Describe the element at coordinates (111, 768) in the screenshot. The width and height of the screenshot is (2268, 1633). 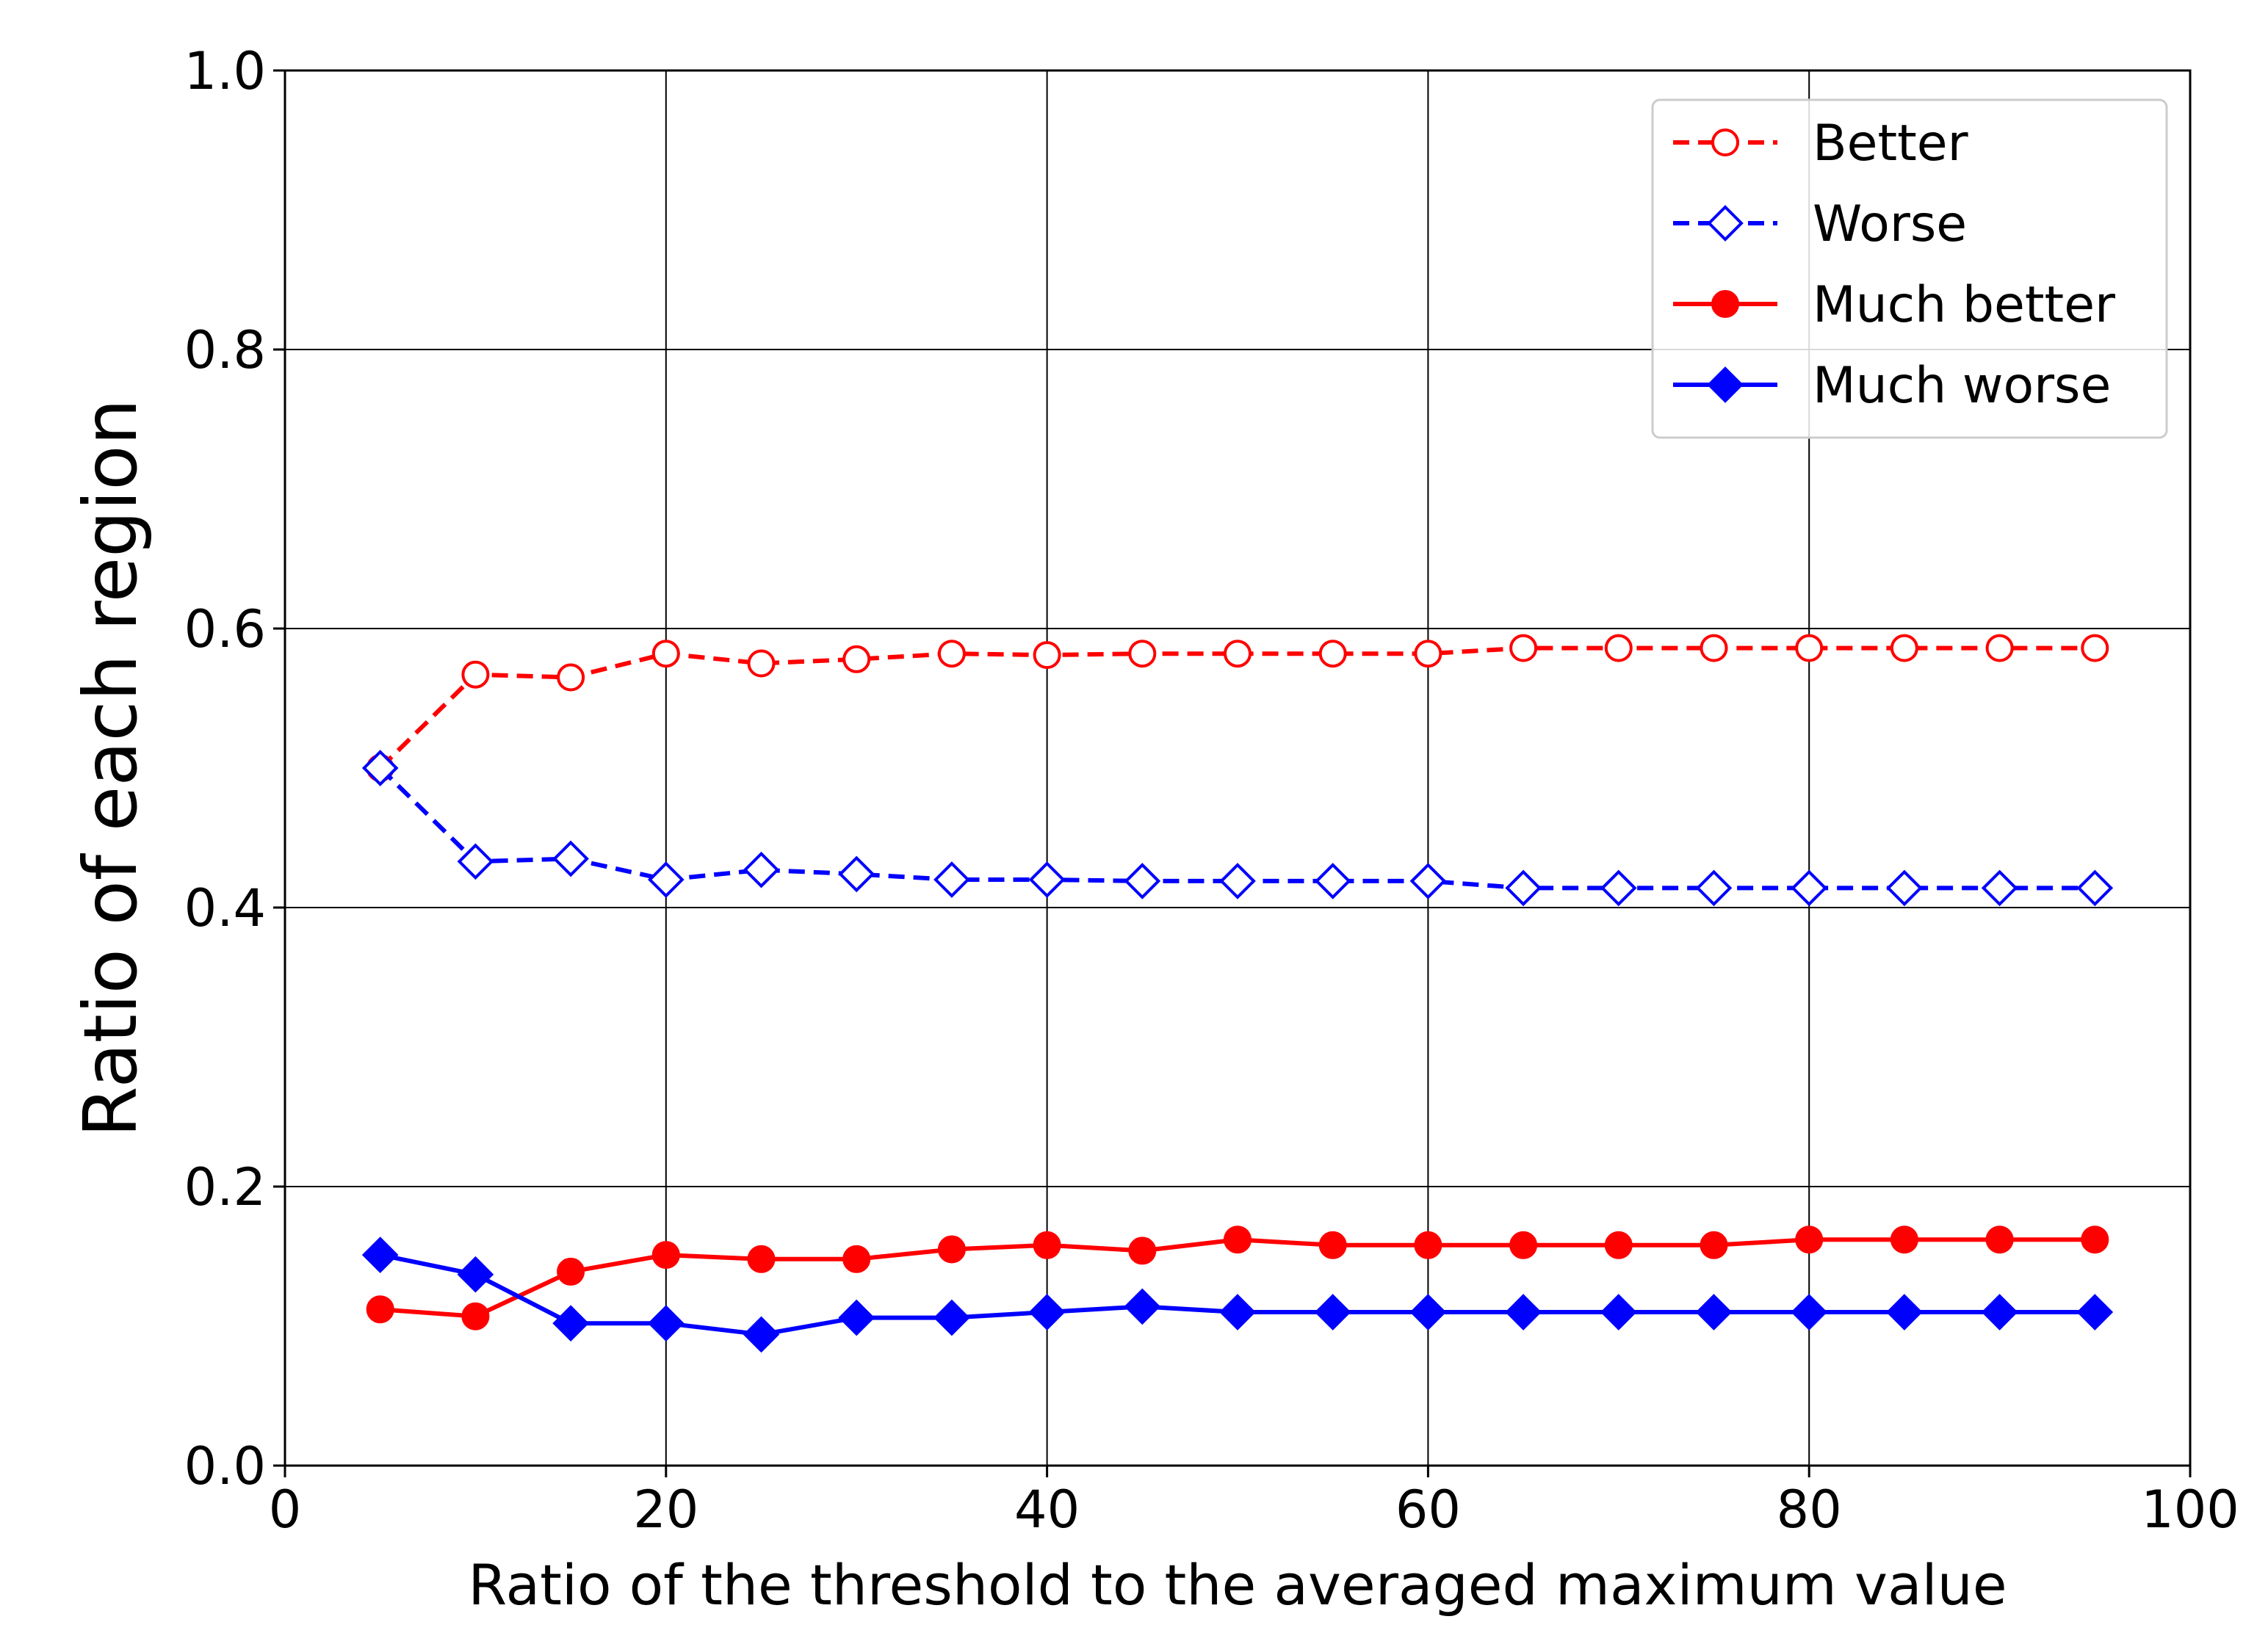
I see `y-axis-label: Ratio of each region` at that location.